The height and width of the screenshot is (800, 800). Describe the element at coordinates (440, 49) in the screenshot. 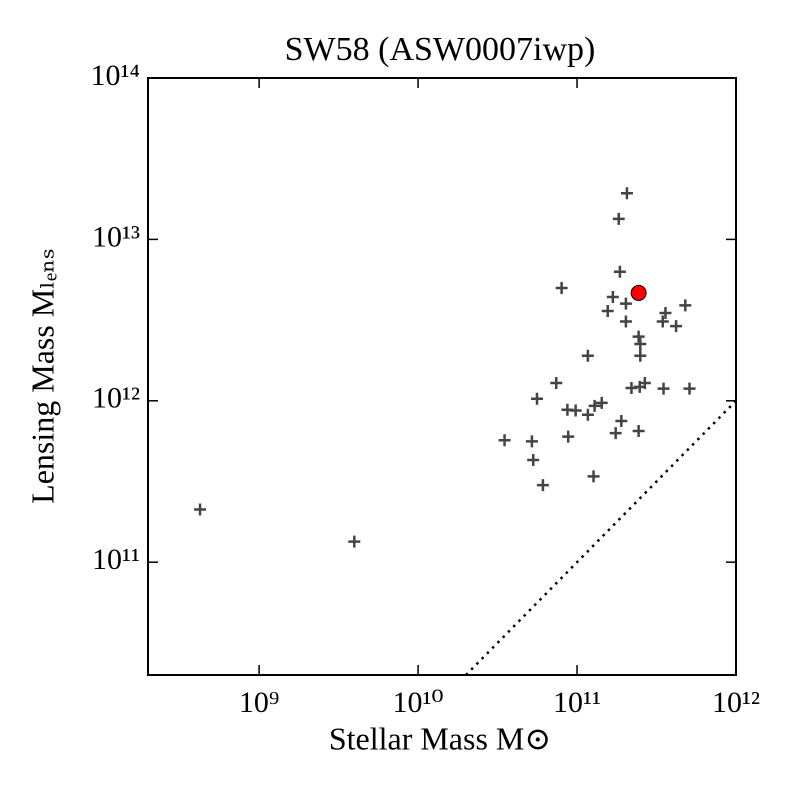

I see `chart-title: SW58 (ASW0007iwp)` at that location.